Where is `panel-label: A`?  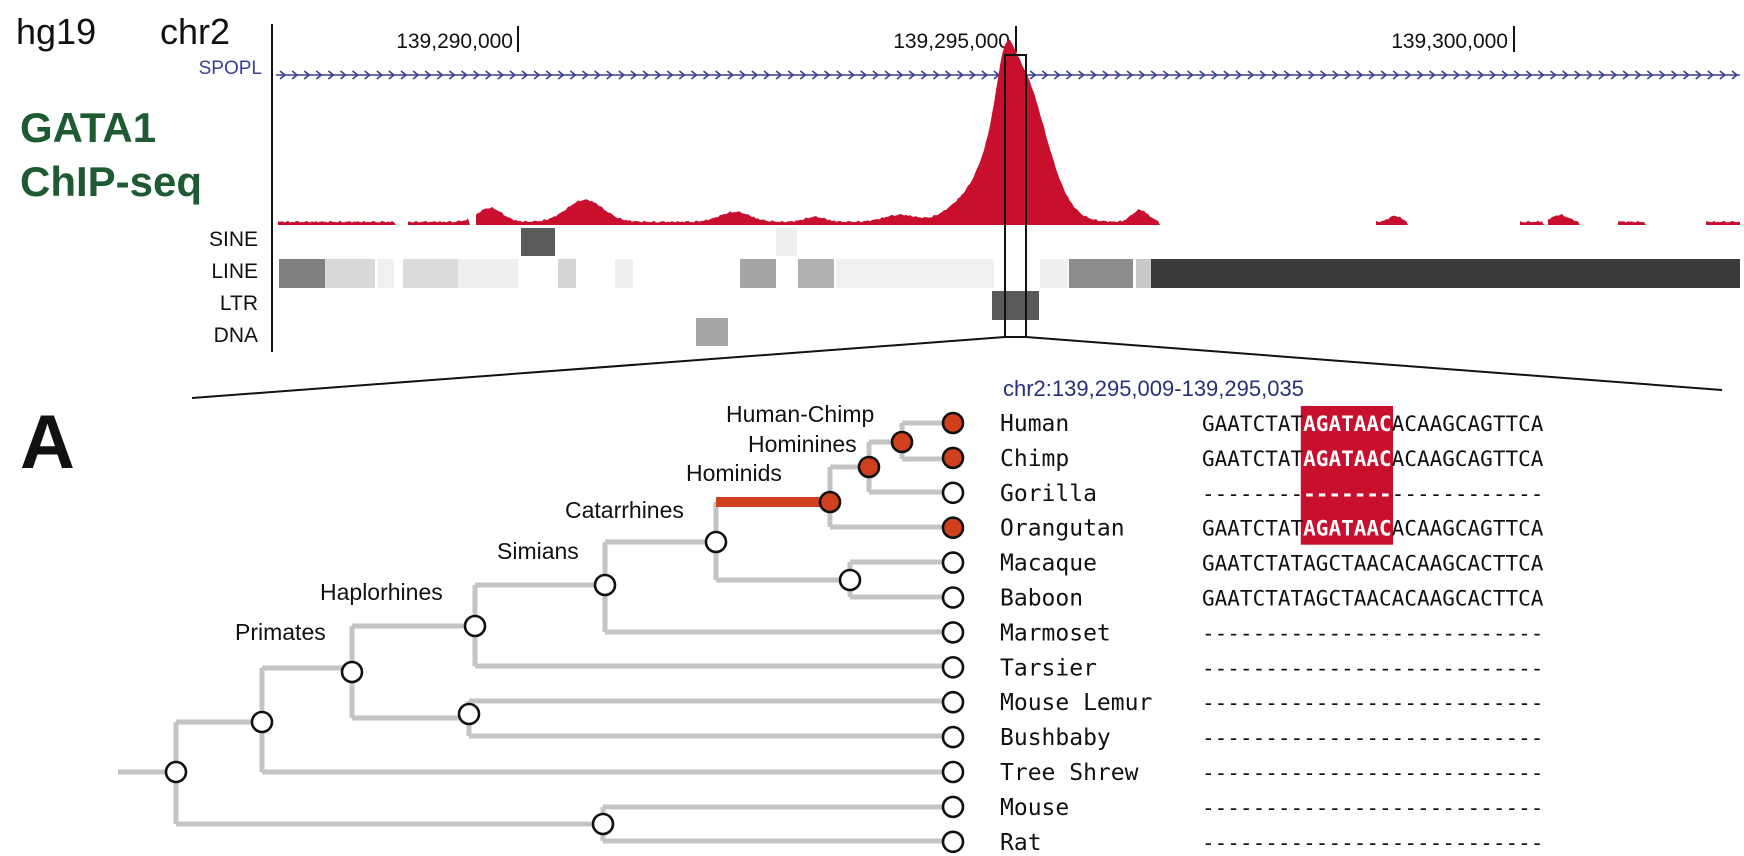
panel-label: A is located at coordinates (47, 442).